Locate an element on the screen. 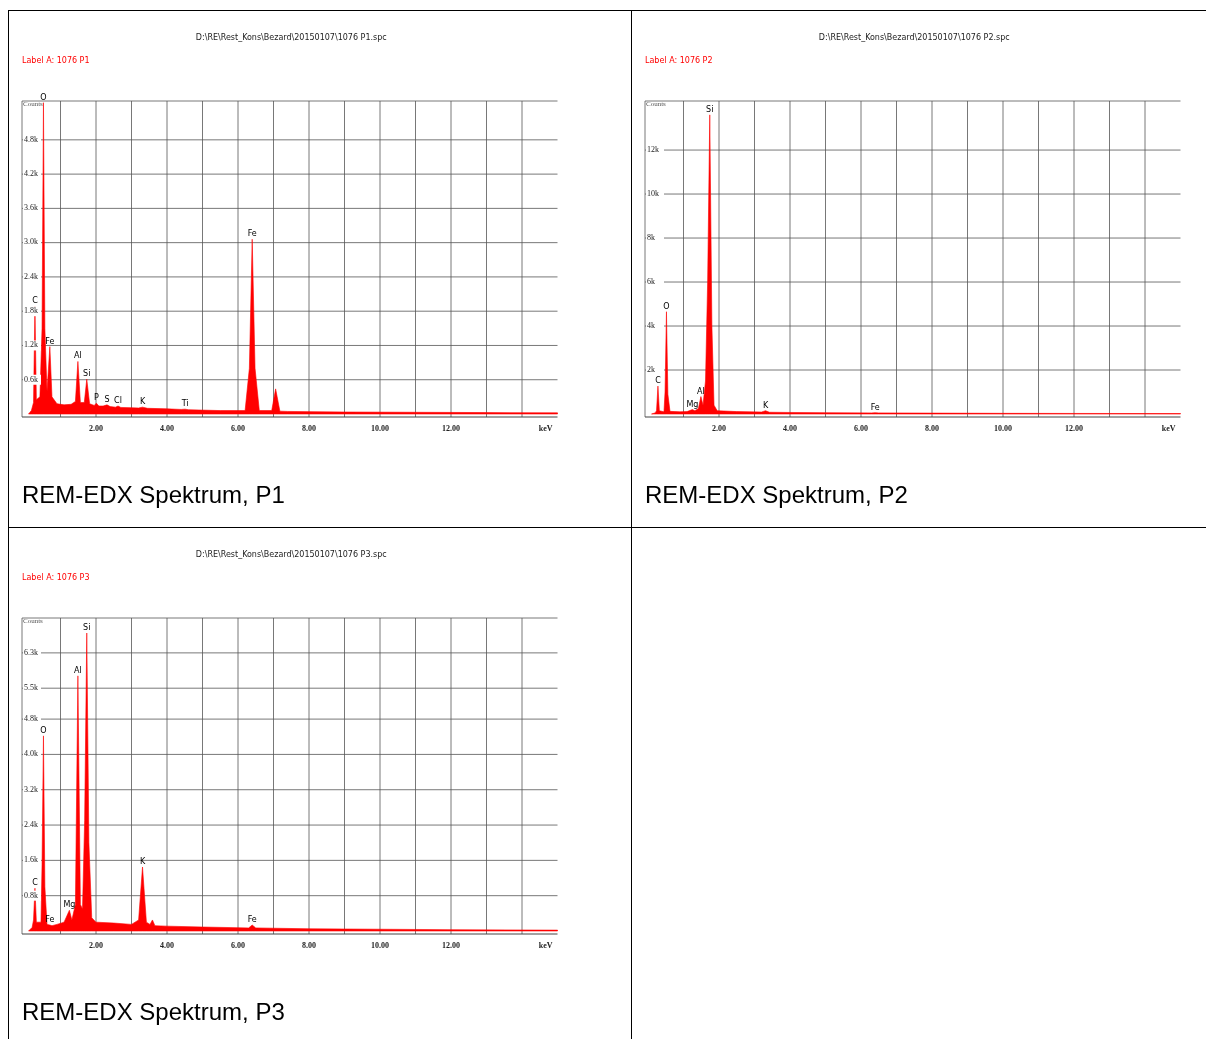 This screenshot has height=1039, width=1206. text: REM-EDX Spektrum, P3 is located at coordinates (153, 1011).